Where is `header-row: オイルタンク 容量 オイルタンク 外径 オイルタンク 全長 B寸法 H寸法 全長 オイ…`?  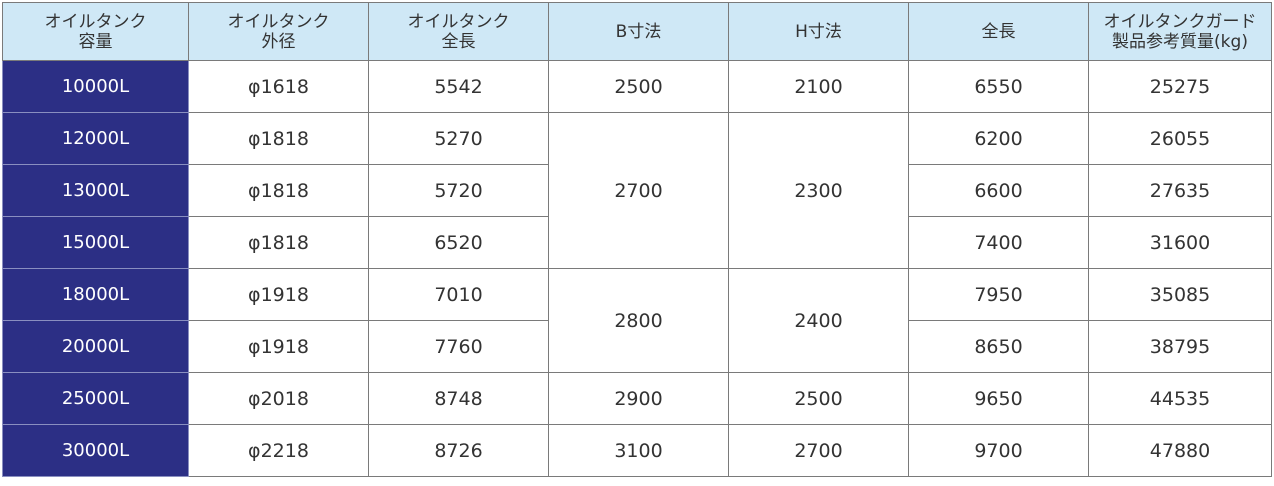 header-row: オイルタンク 容量 オイルタンク 外径 オイルタンク 全長 B寸法 H寸法 全長 オイ… is located at coordinates (637, 31).